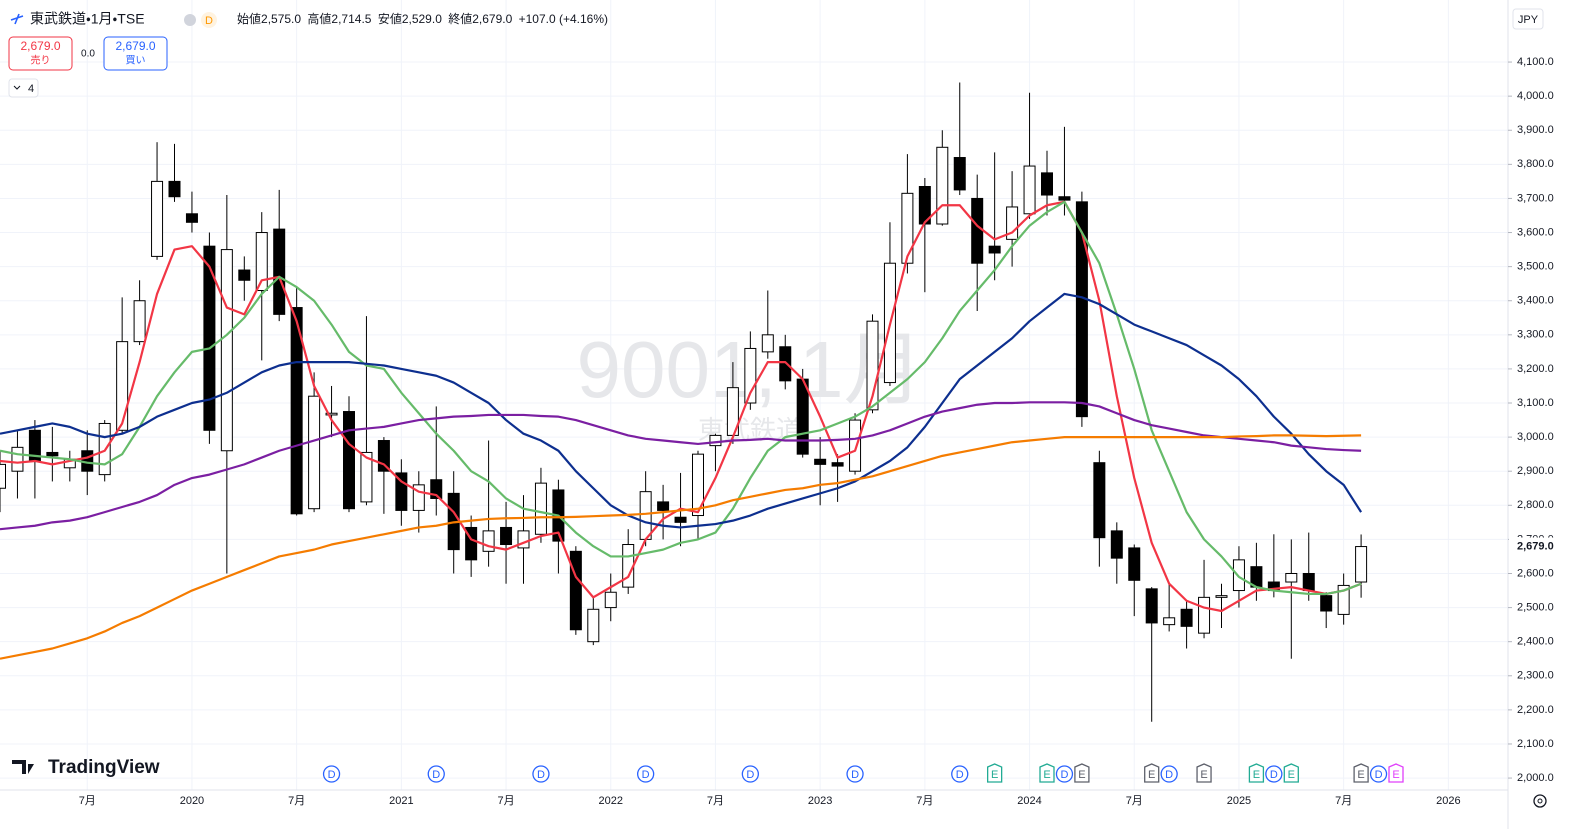  What do you see at coordinates (1535, 710) in the screenshot?
I see `y-tick-label: 2,200.0` at bounding box center [1535, 710].